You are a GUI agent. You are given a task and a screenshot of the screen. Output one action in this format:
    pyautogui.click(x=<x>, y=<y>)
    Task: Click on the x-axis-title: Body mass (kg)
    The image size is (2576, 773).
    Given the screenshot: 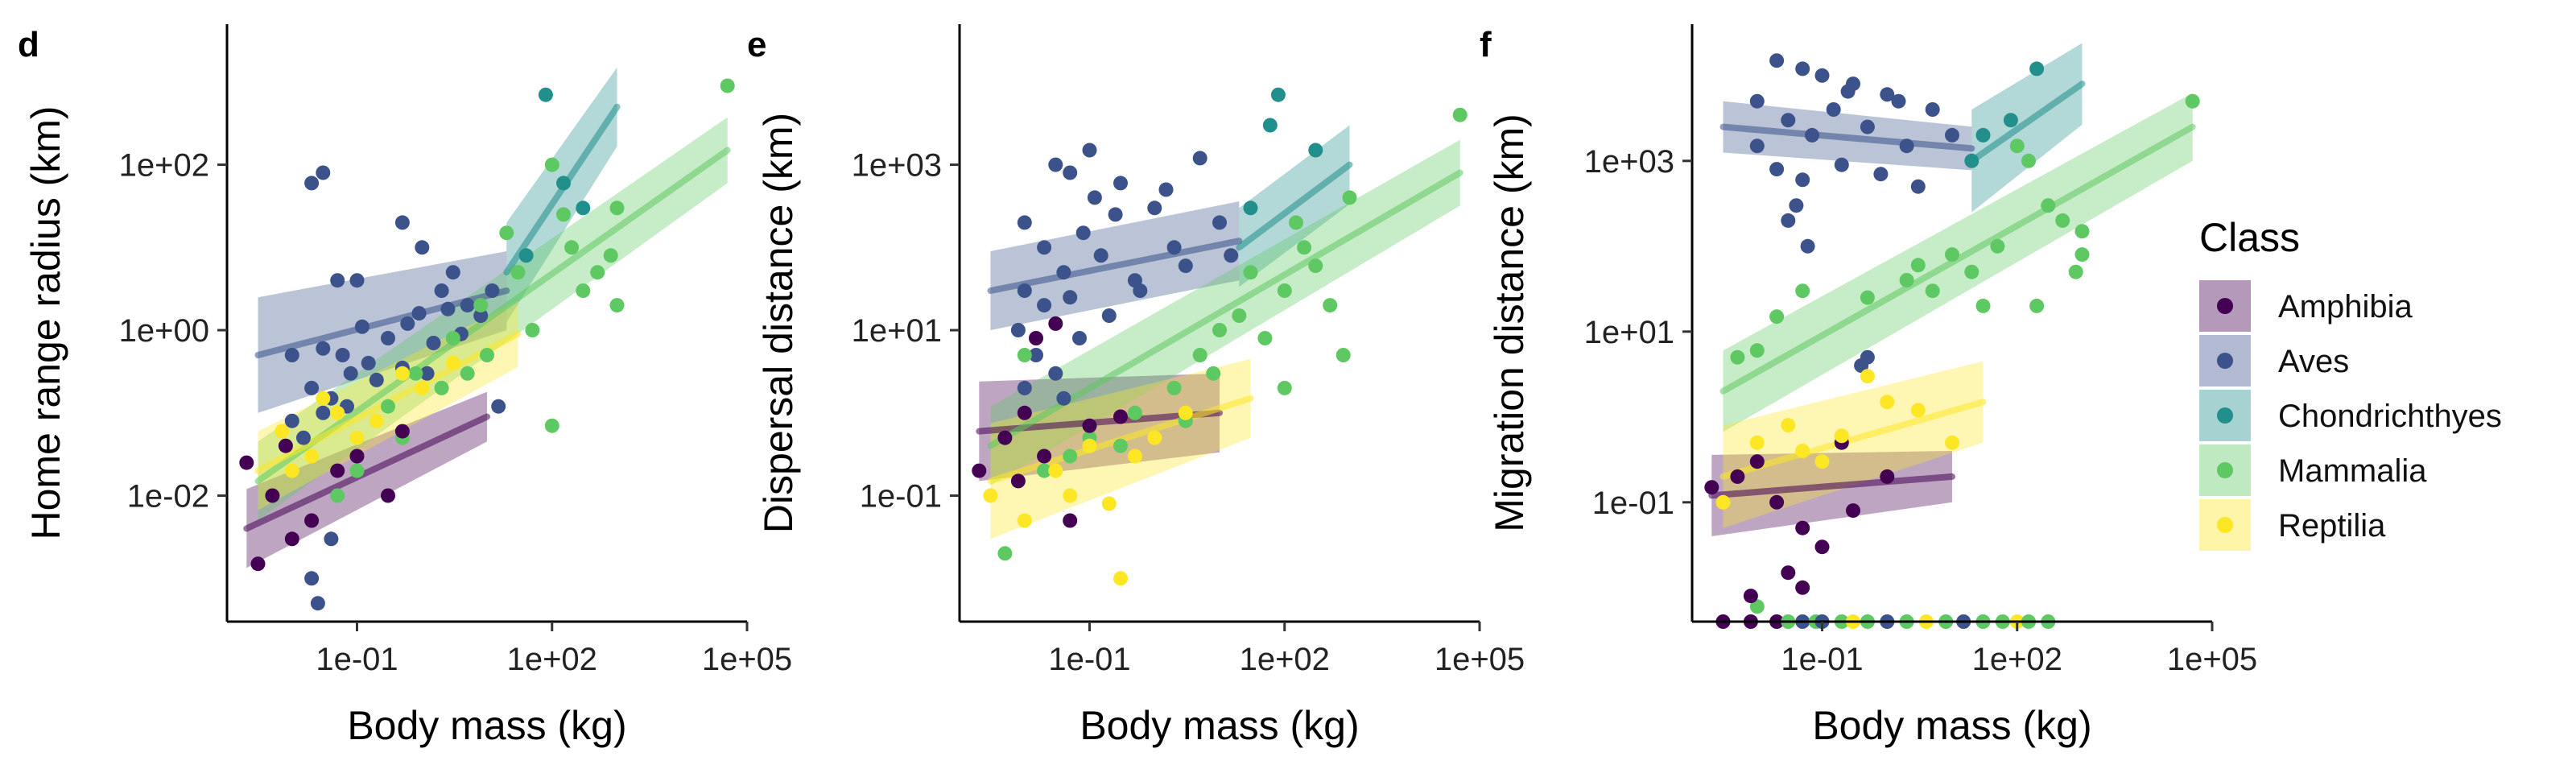 What is the action you would take?
    pyautogui.click(x=486, y=725)
    